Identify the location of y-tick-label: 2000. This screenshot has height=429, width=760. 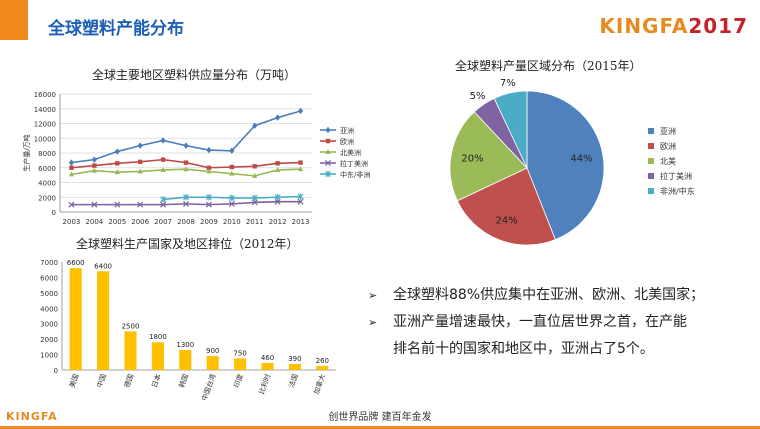
(49, 340).